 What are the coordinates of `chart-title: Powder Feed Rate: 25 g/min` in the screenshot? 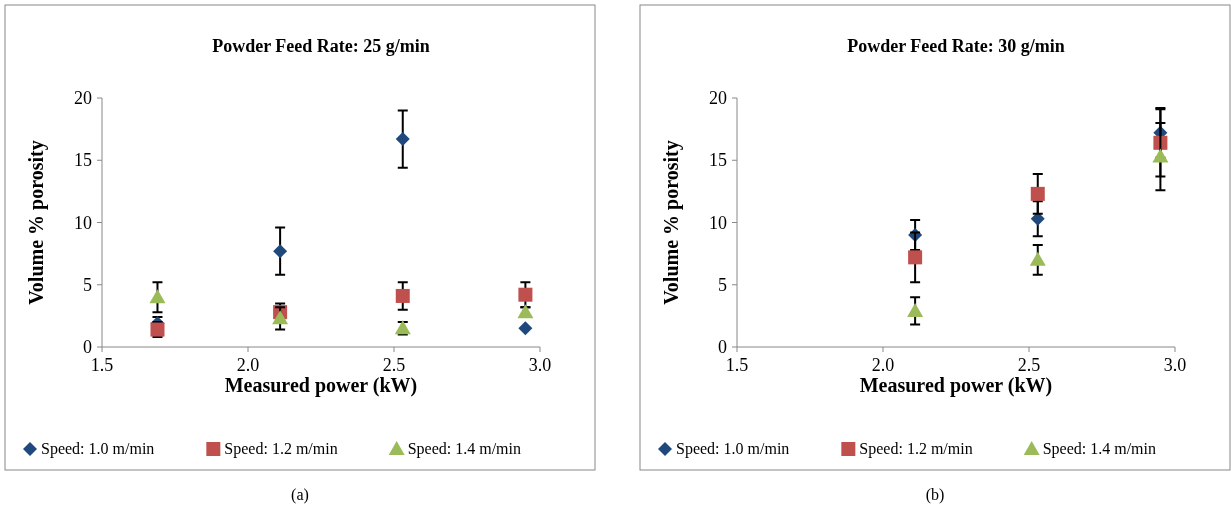 It's located at (321, 46).